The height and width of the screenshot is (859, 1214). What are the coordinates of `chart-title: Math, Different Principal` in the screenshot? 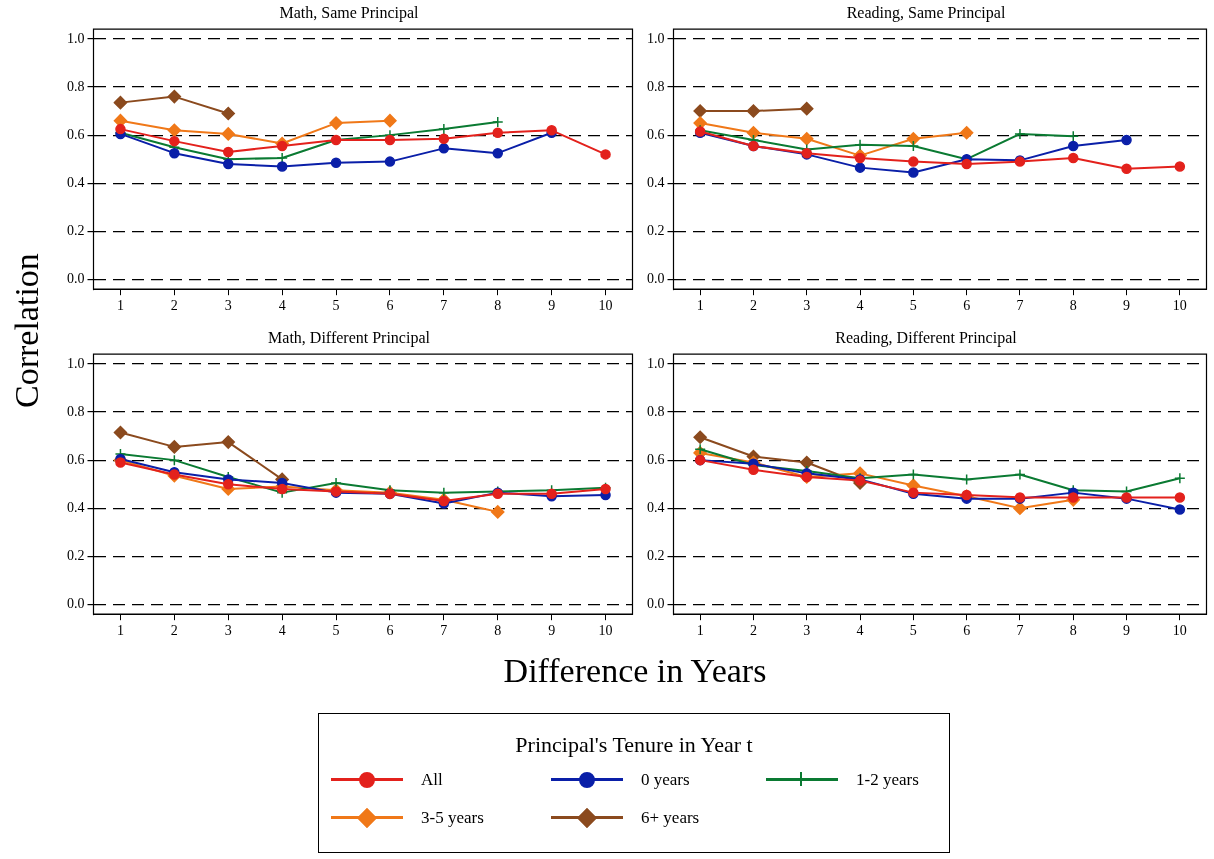 It's located at (349, 337).